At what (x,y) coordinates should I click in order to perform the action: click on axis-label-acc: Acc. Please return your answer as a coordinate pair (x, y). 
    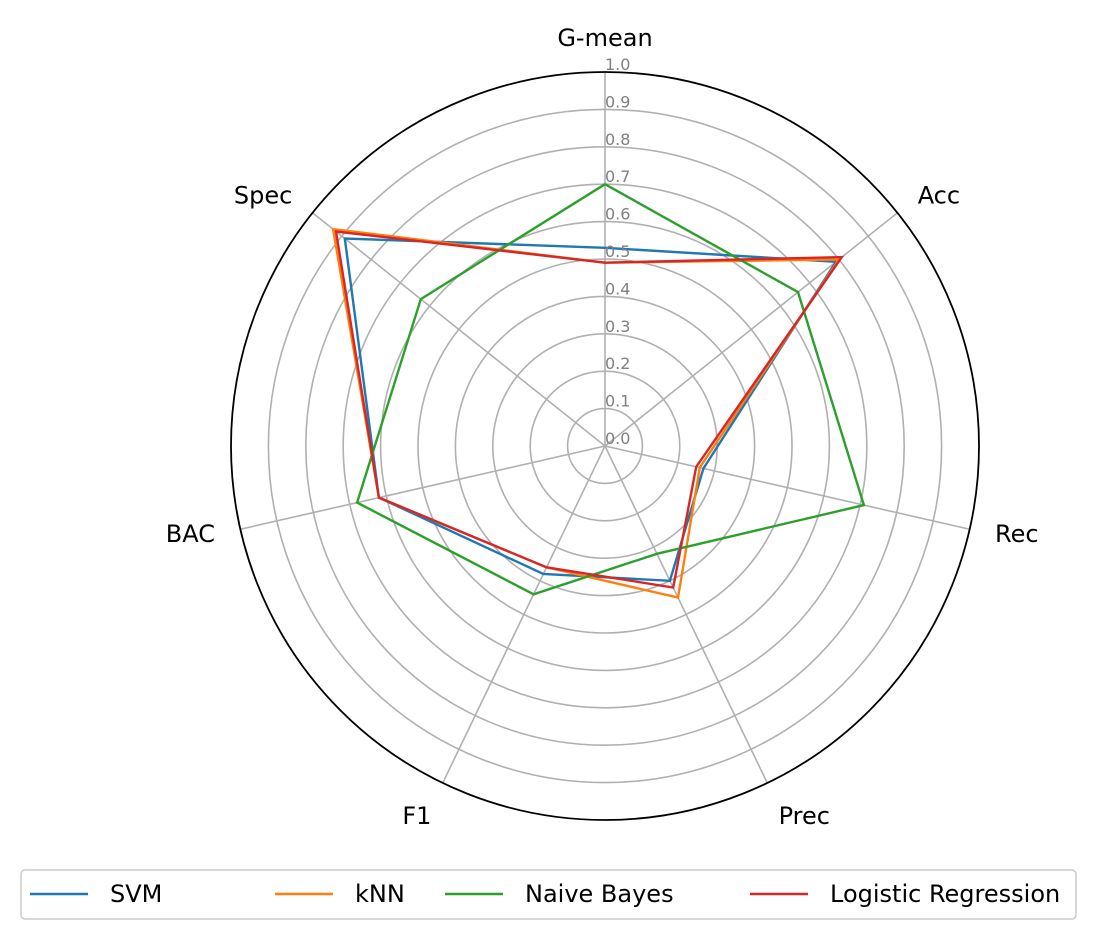
    Looking at the image, I should click on (939, 196).